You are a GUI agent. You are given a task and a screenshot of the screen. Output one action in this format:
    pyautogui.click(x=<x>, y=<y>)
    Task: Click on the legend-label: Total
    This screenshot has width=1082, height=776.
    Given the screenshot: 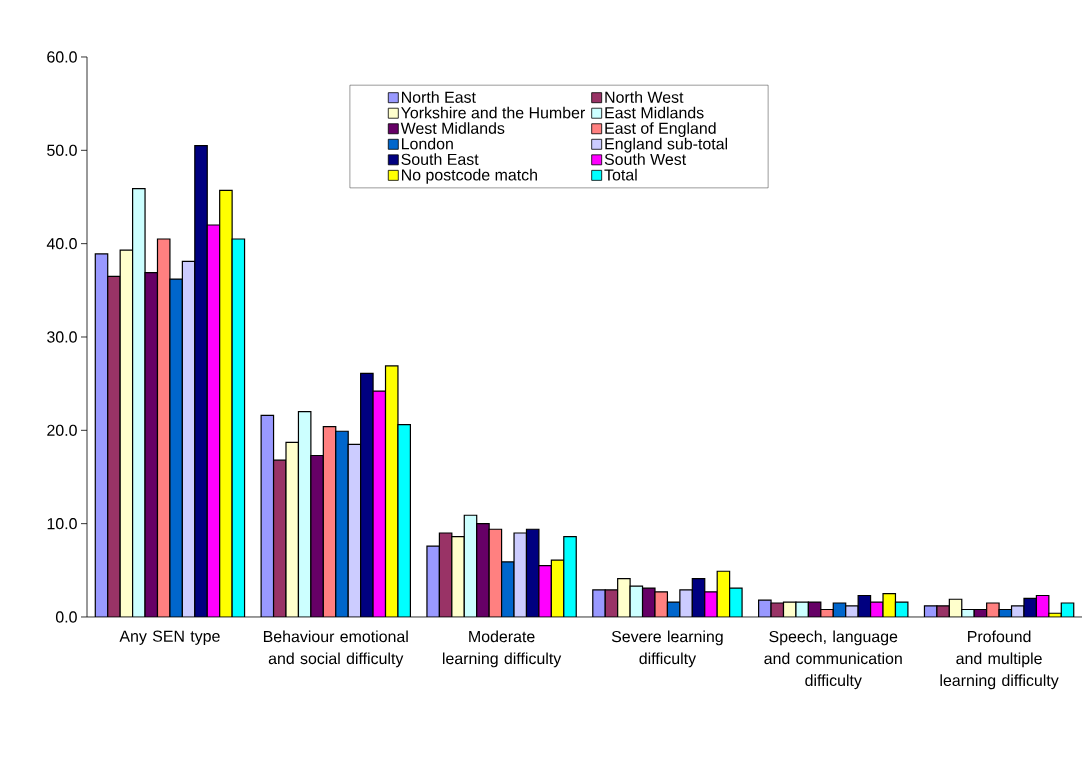 What is the action you would take?
    pyautogui.click(x=620, y=174)
    